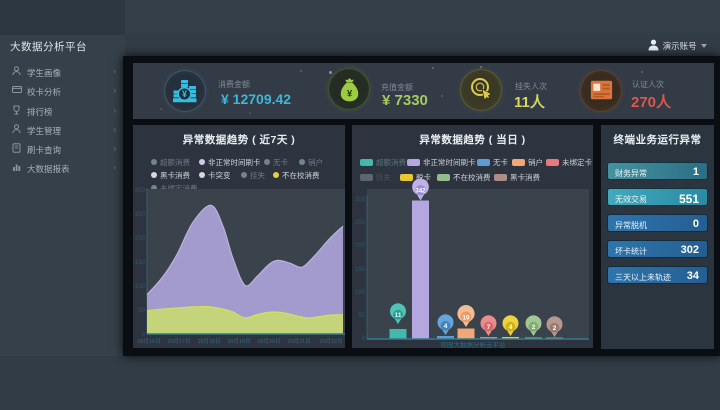 Image resolution: width=720 pixels, height=410 pixels. Describe the element at coordinates (330, 341) in the screenshot. I see `svg-text: 10月22日` at that location.